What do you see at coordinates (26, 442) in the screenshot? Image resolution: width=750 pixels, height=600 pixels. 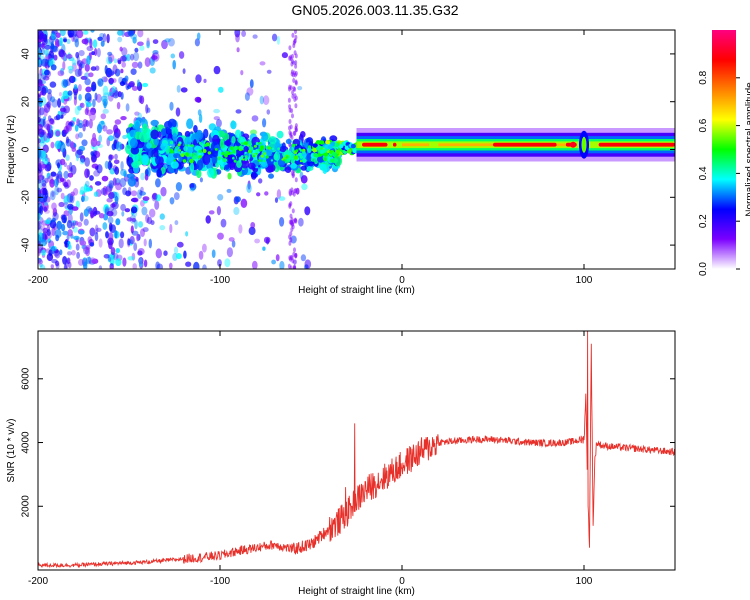 I see `y-tick-label: 4000` at bounding box center [26, 442].